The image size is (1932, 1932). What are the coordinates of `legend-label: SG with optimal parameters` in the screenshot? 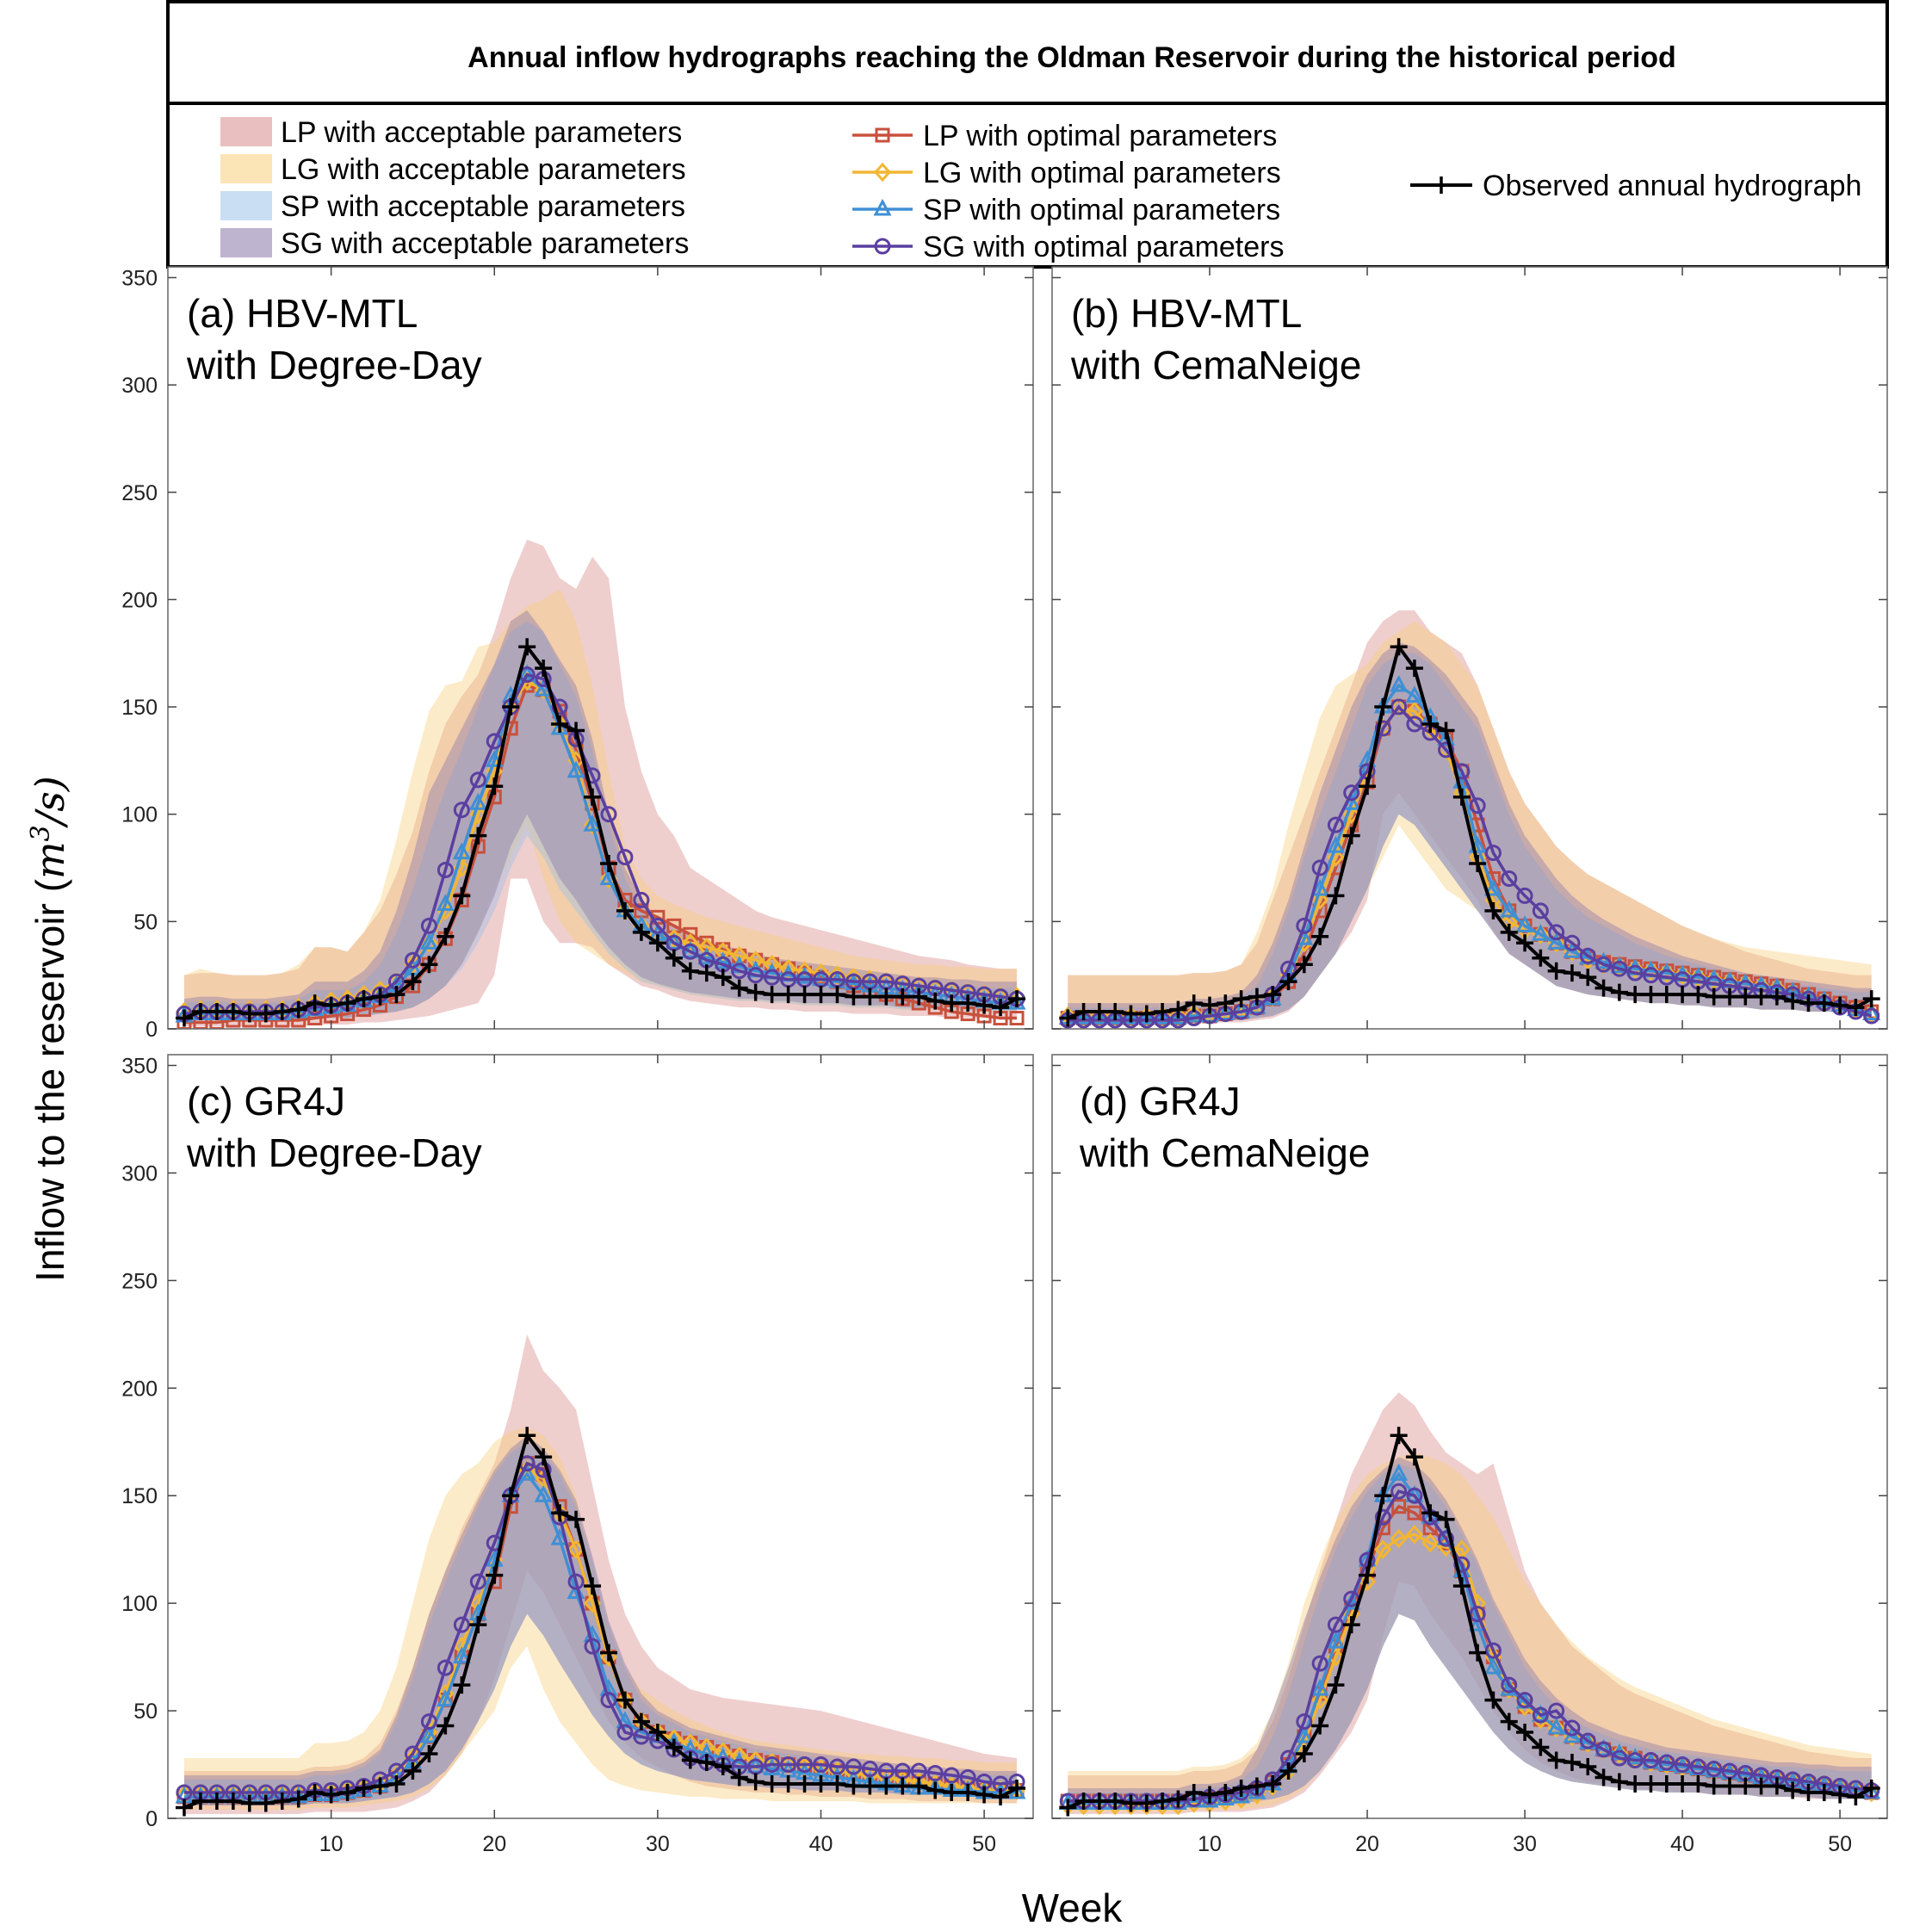 It's located at (1104, 247).